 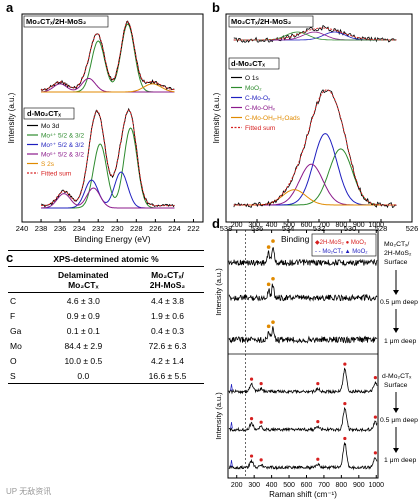 I want to click on cell-element: F, so click(x=13, y=315).